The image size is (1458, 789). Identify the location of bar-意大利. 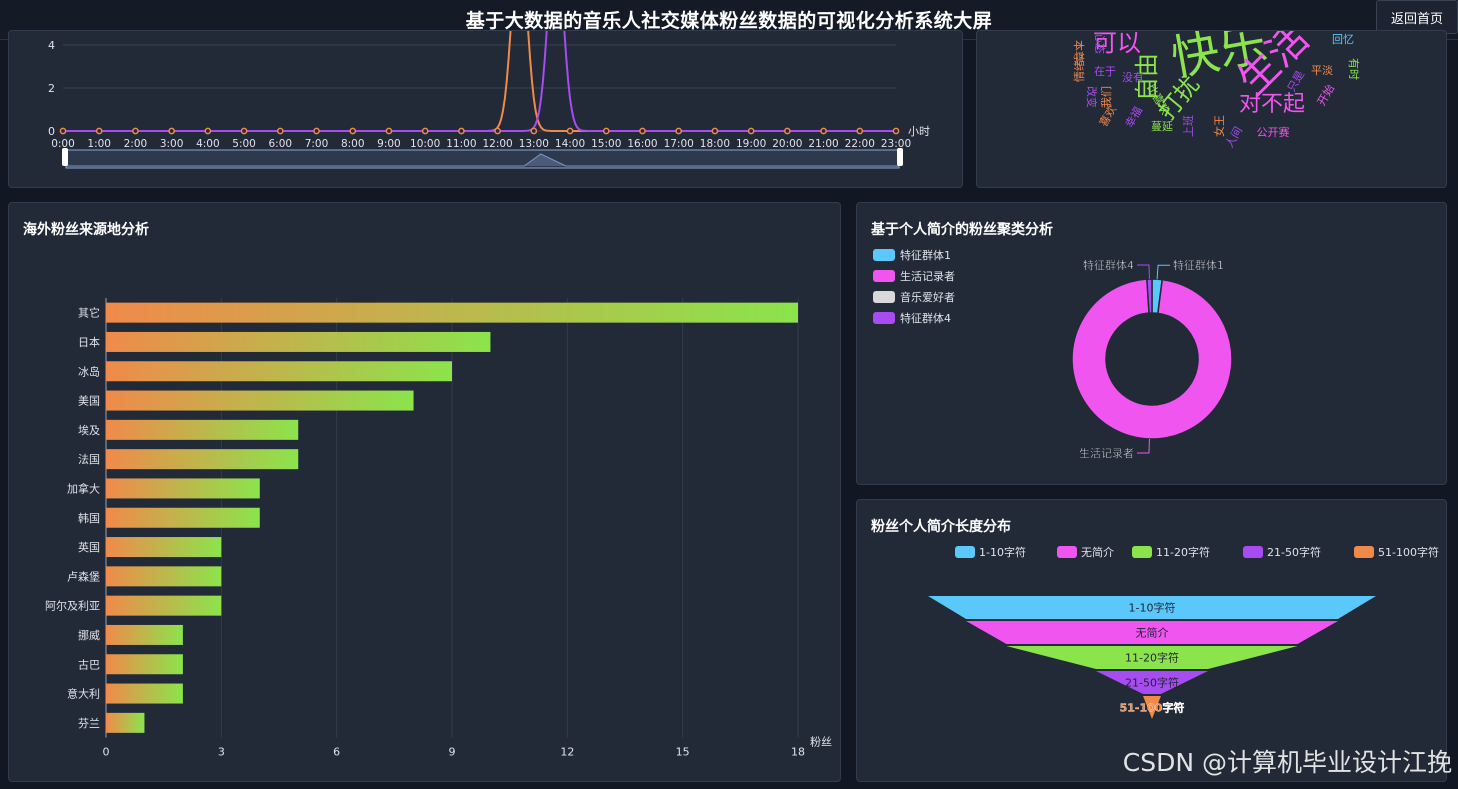
(144, 693).